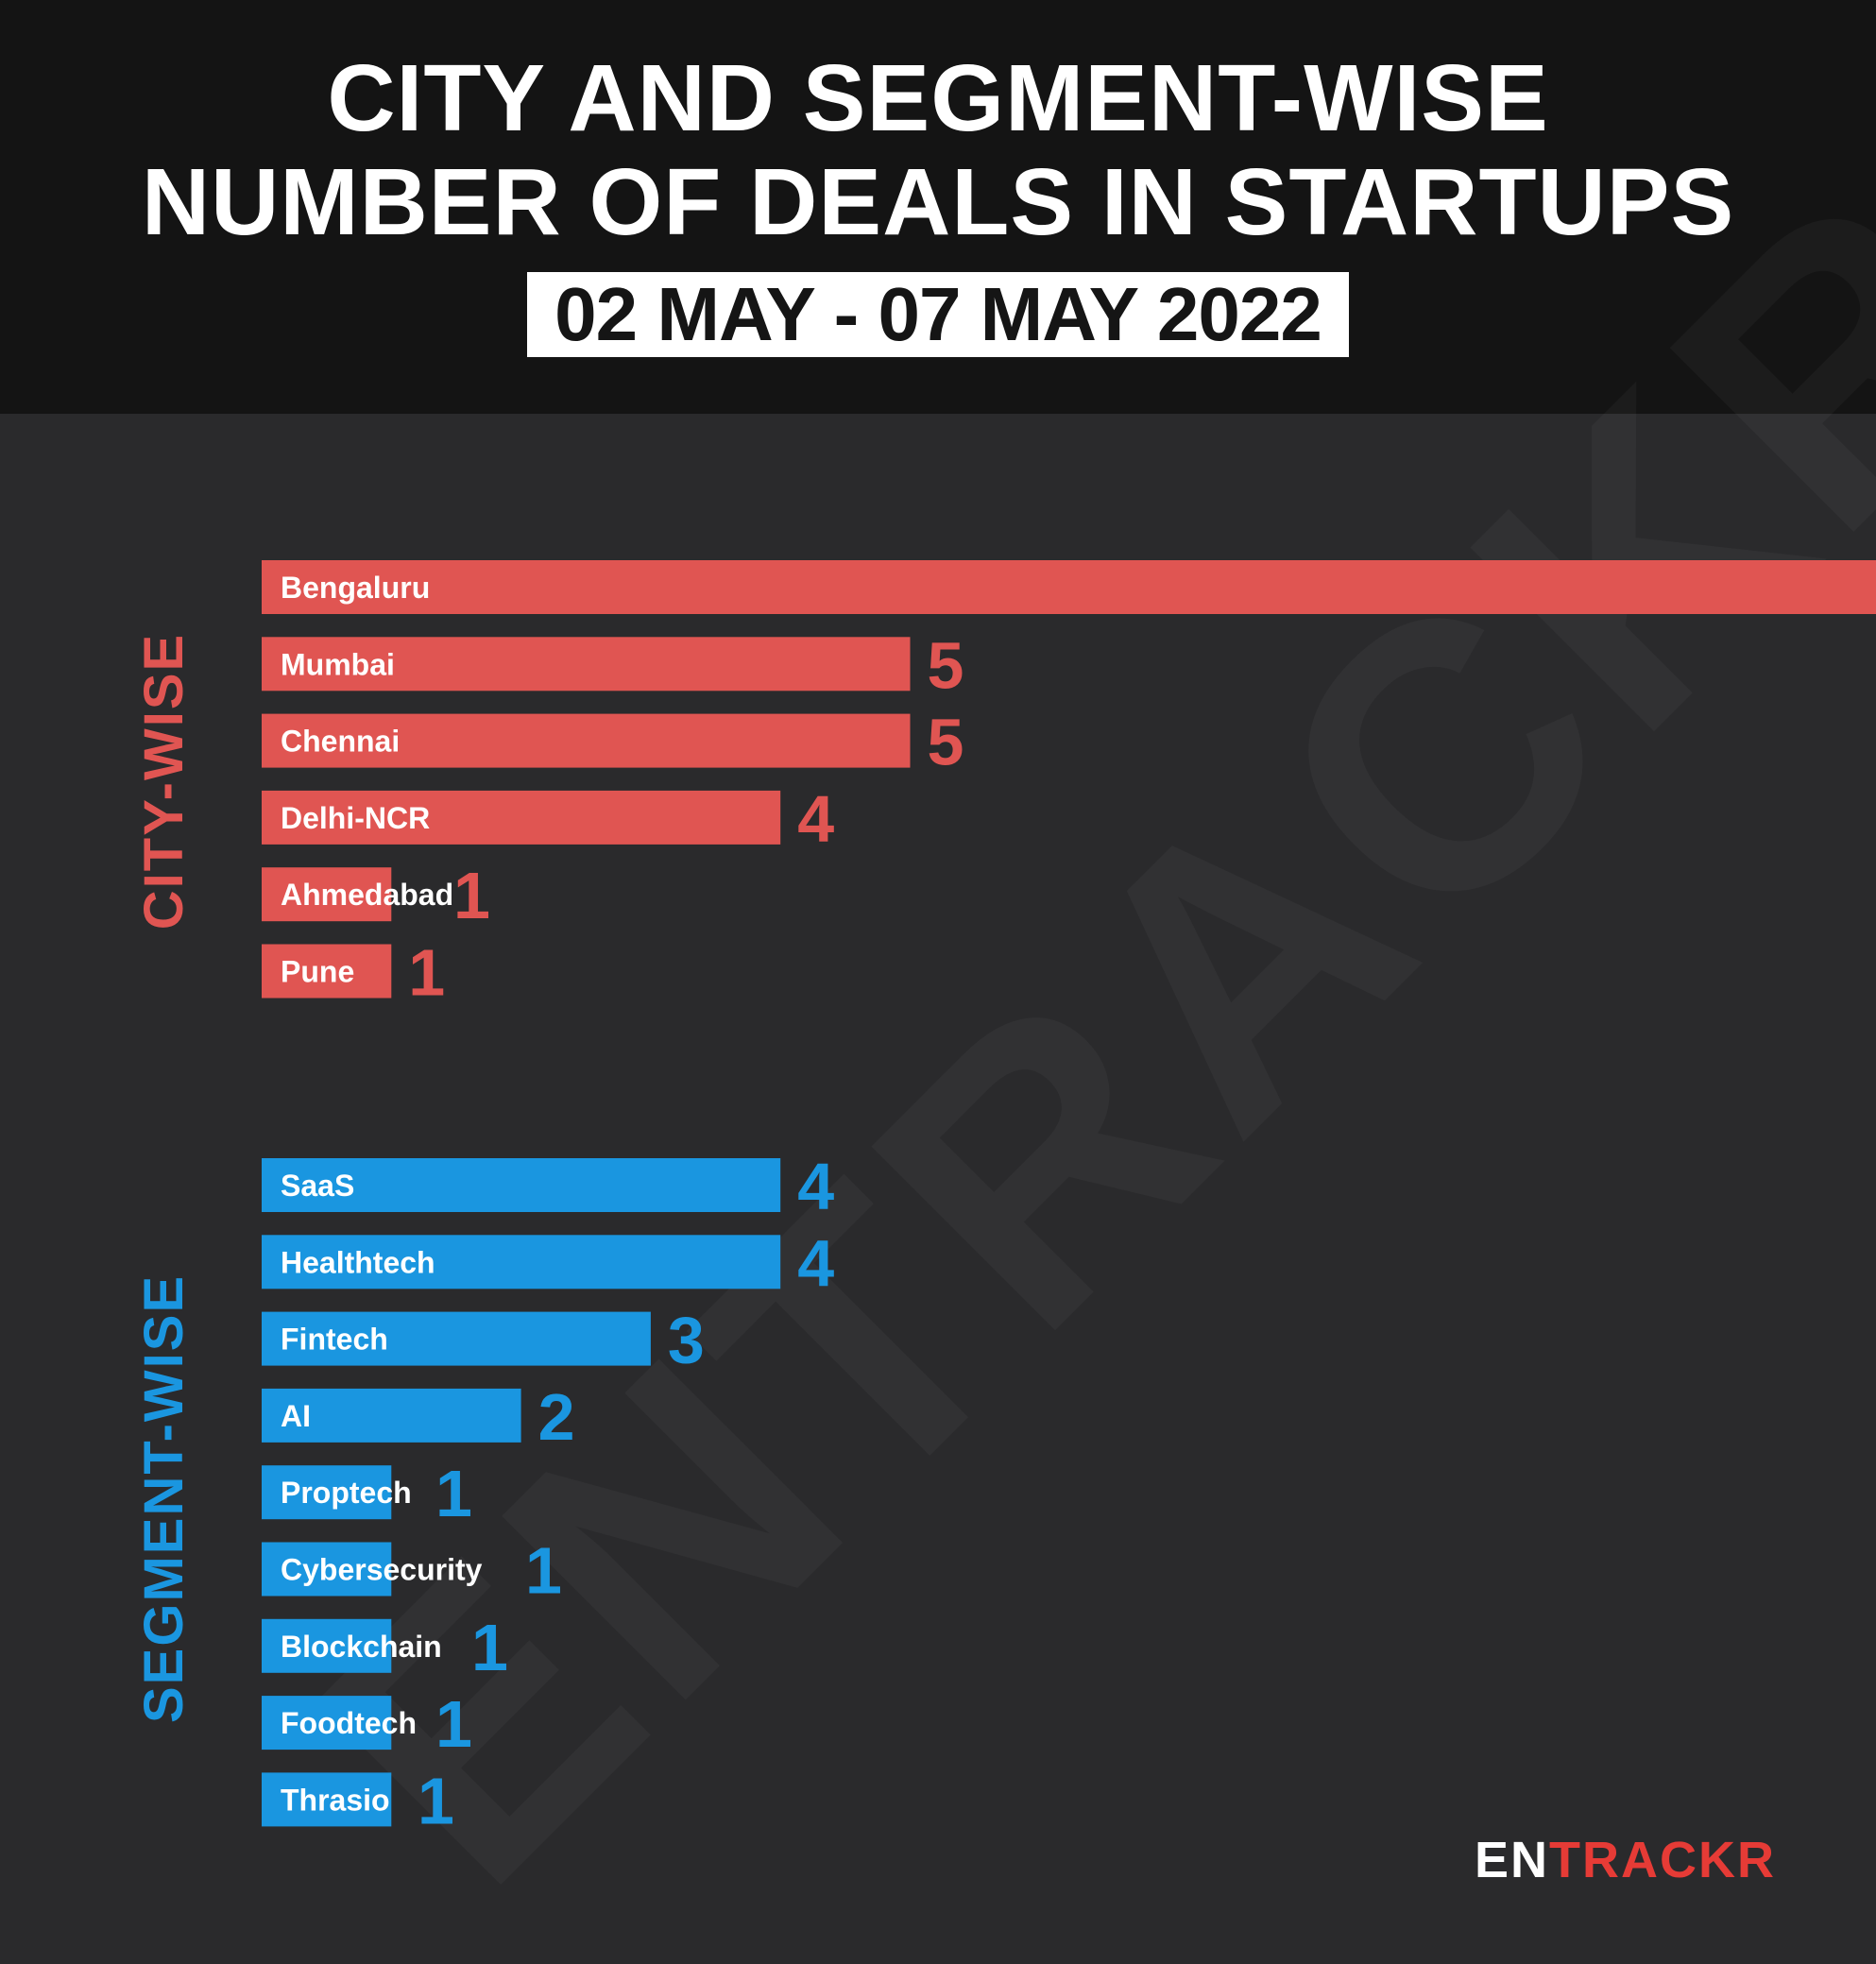 Image resolution: width=1876 pixels, height=1964 pixels. I want to click on segment-bar-label: Foodtech, so click(349, 1723).